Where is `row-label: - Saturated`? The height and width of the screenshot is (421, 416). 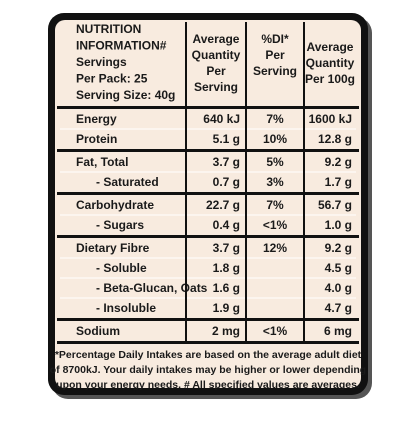
row-label: - Saturated is located at coordinates (127, 182).